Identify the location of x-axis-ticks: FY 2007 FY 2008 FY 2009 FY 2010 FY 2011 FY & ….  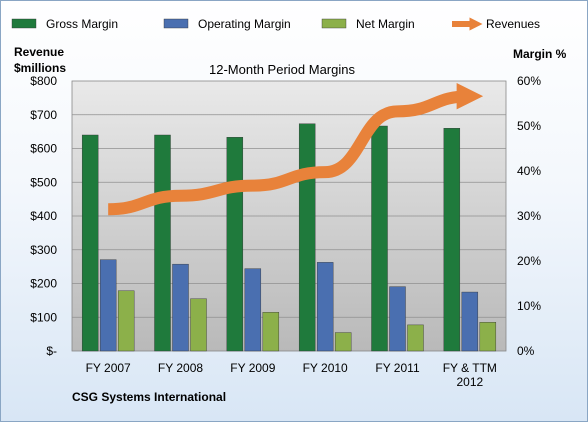
(291, 375).